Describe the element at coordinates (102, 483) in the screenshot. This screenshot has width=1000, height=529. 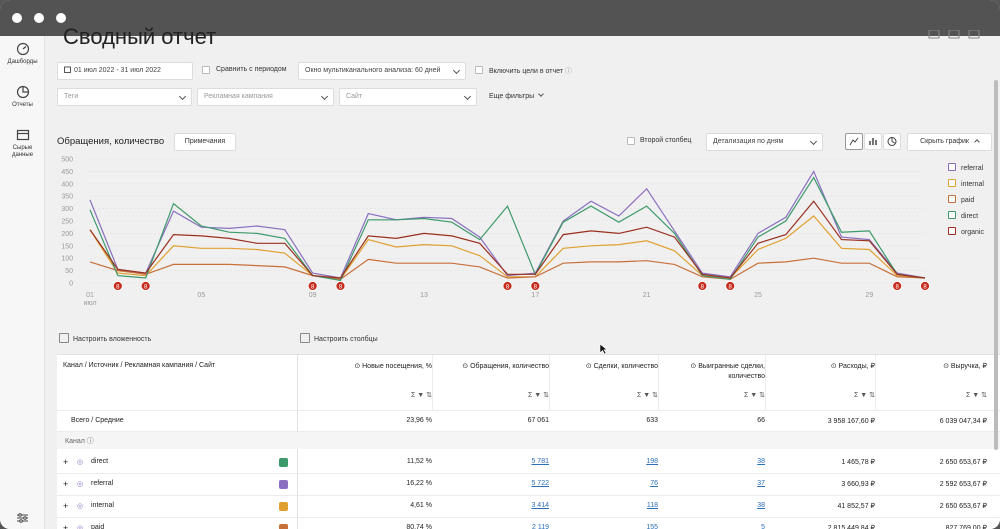
I see `table-row-name: referral` at that location.